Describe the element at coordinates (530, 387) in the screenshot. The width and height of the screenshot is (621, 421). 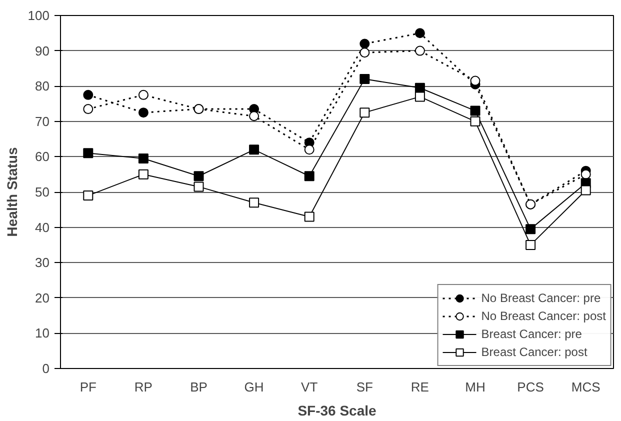
I see `x-tick-label: PCS` at that location.